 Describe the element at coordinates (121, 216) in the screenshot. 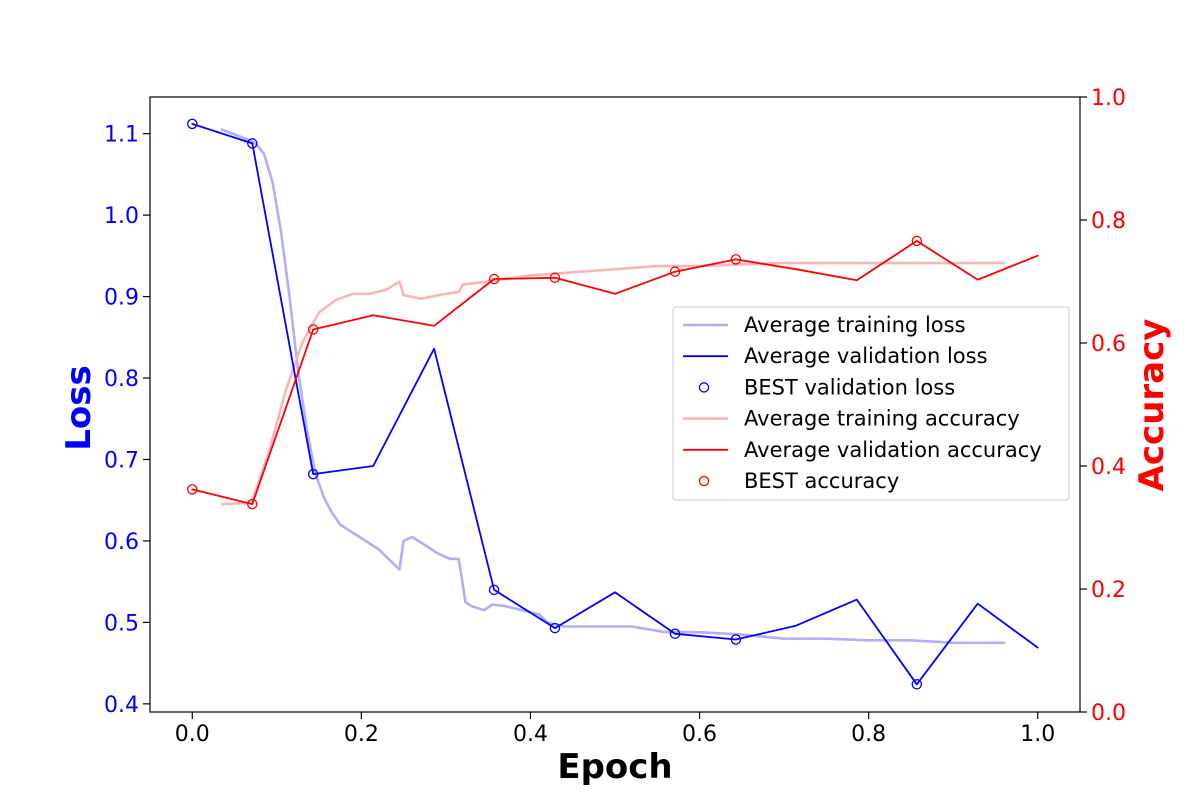

I see `y-left-tick-label: 1.0` at that location.